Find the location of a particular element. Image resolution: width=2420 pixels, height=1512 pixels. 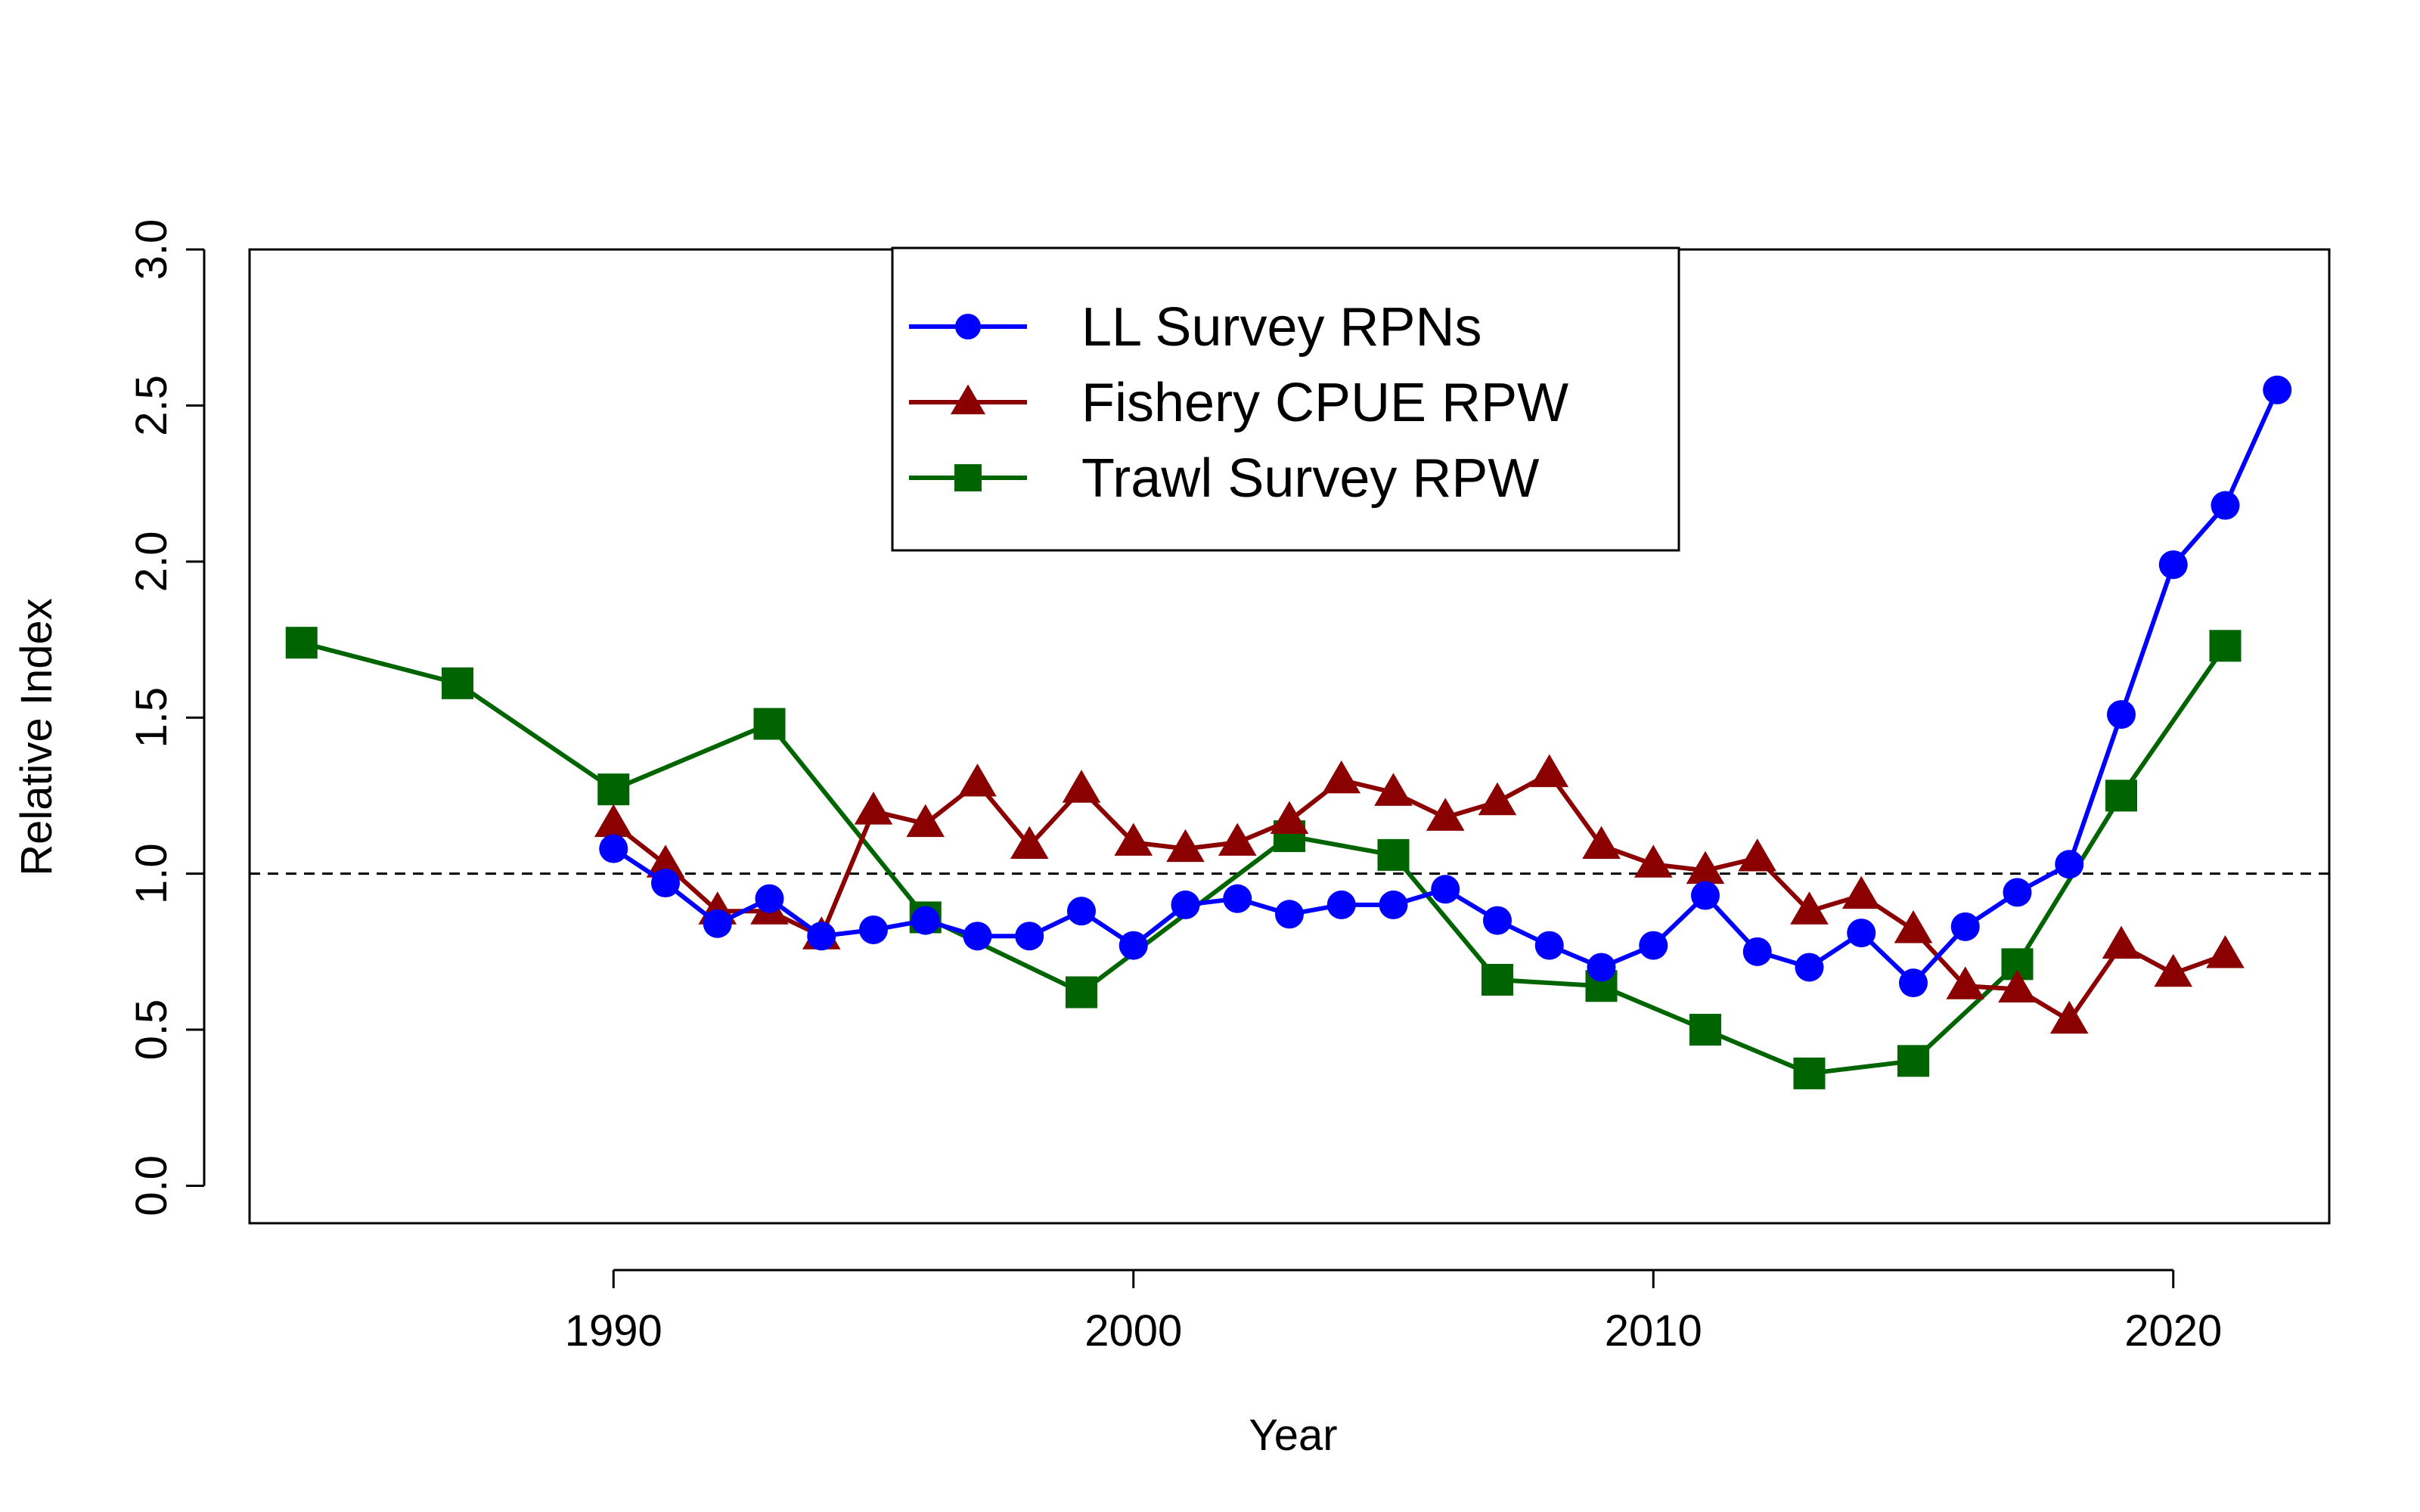

x-tick-label: 2000 is located at coordinates (1133, 1331).